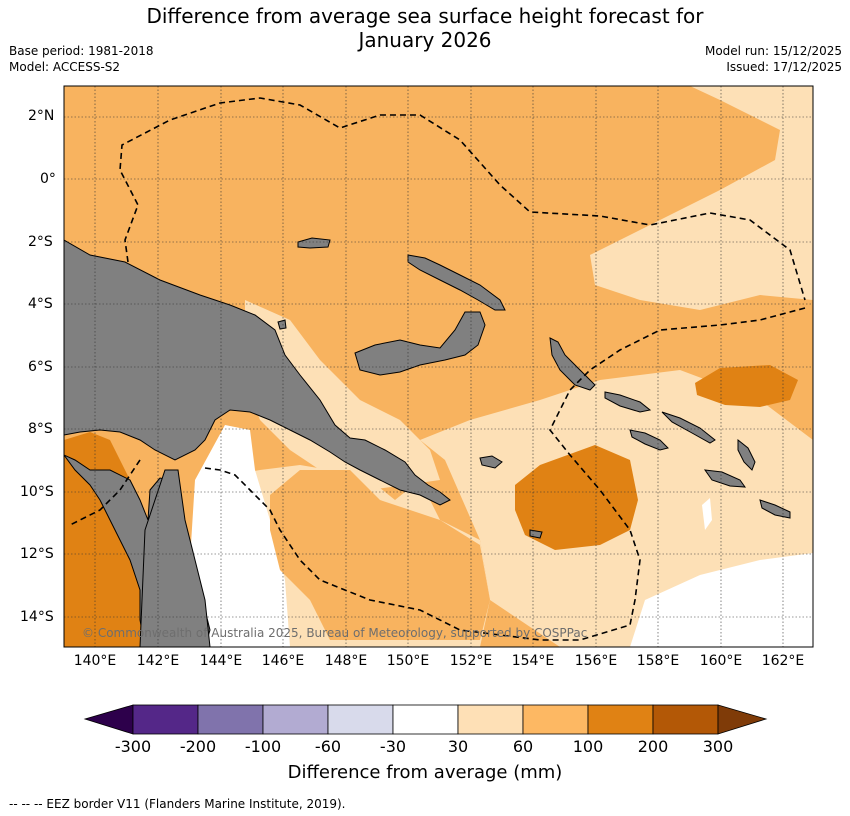 The image size is (850, 816). I want to click on lon-label: 156°E, so click(596, 661).